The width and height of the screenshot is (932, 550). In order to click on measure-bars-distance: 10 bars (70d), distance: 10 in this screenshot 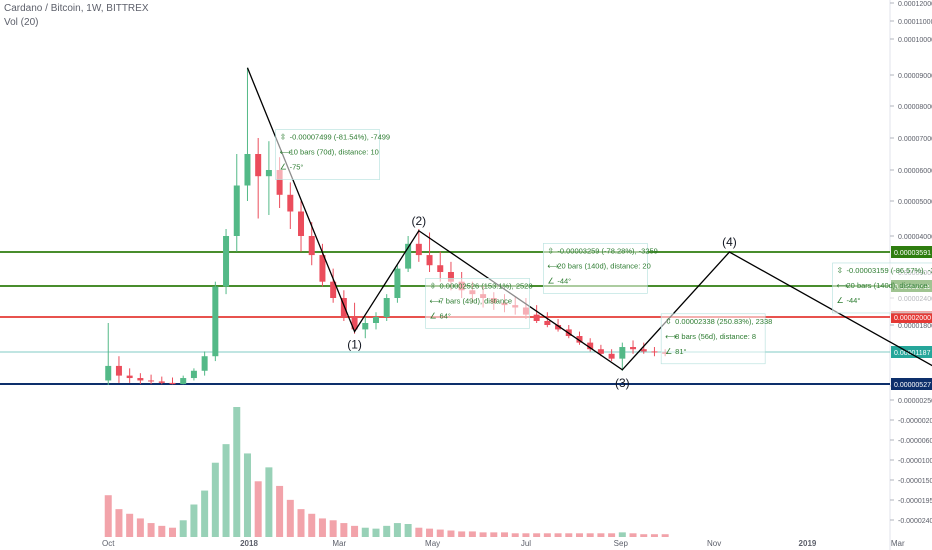, I will do `click(334, 152)`.